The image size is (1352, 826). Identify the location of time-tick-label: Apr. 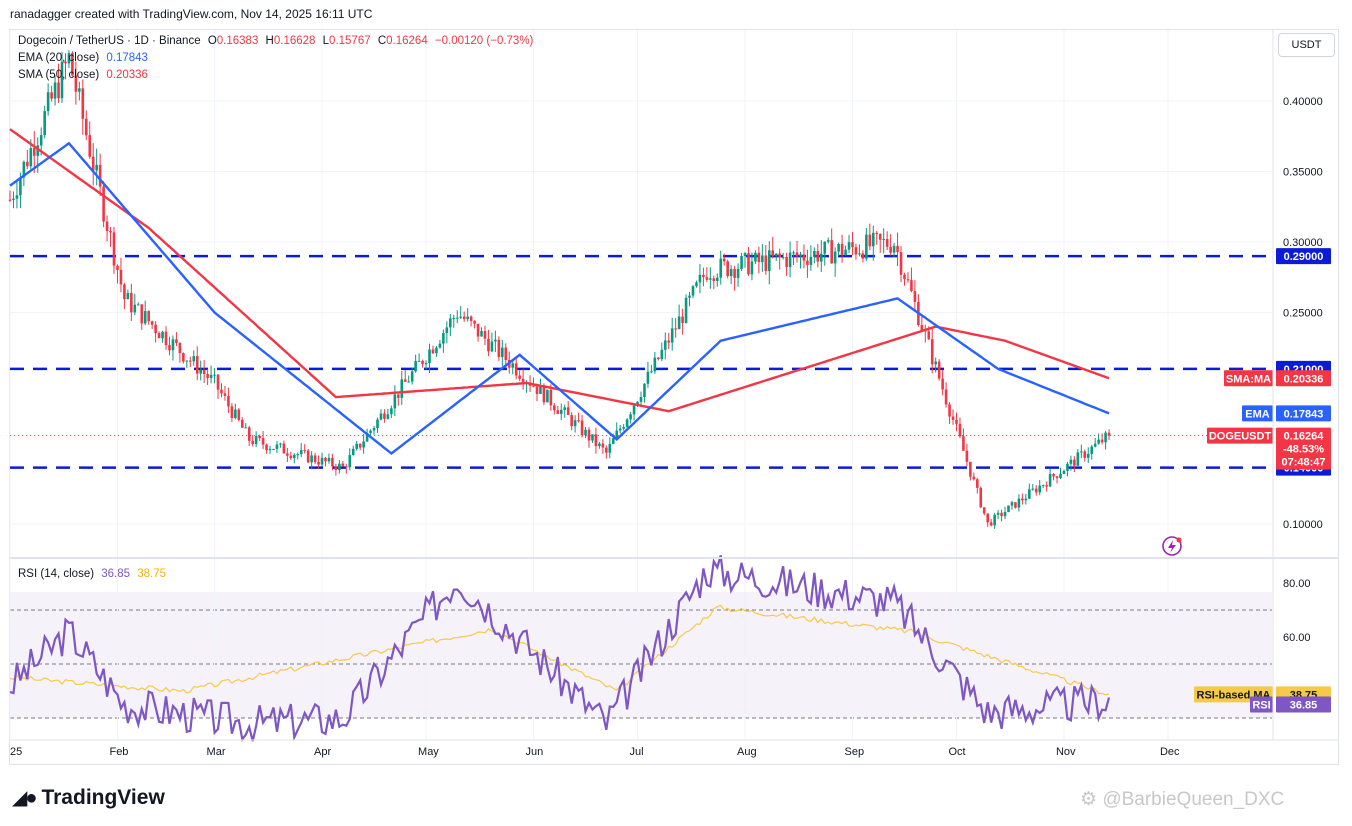
(322, 752).